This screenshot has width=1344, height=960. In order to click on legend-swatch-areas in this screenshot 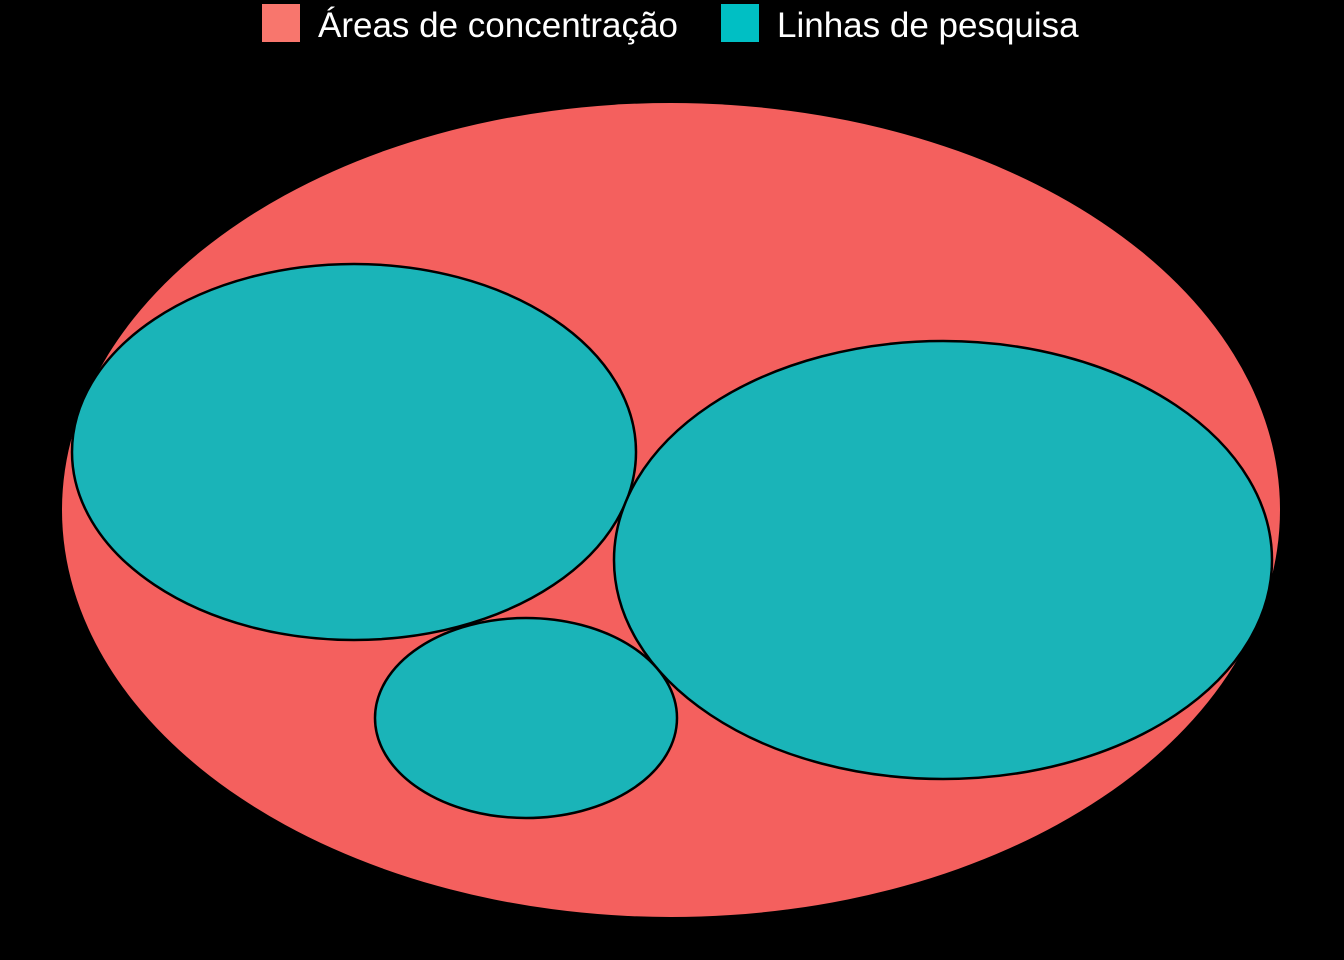, I will do `click(281, 23)`.